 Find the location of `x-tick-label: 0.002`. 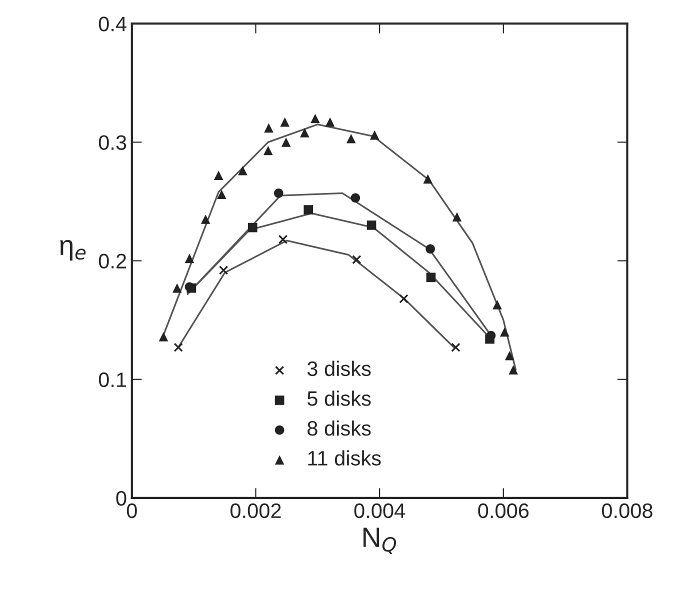

x-tick-label: 0.002 is located at coordinates (255, 510).